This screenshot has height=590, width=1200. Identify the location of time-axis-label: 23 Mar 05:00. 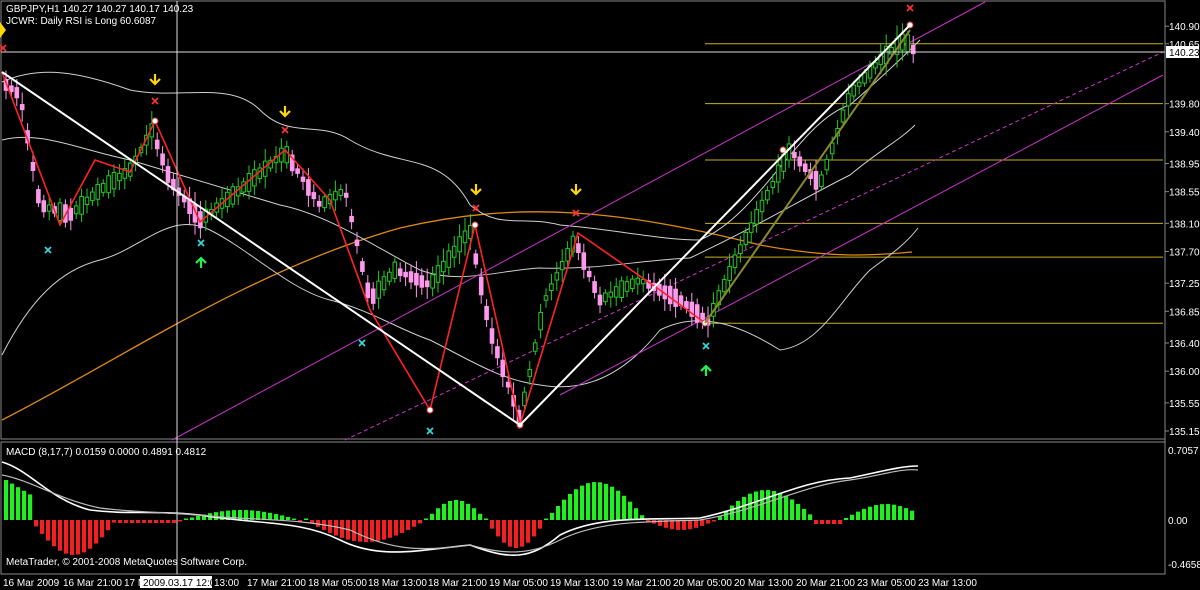
(886, 583).